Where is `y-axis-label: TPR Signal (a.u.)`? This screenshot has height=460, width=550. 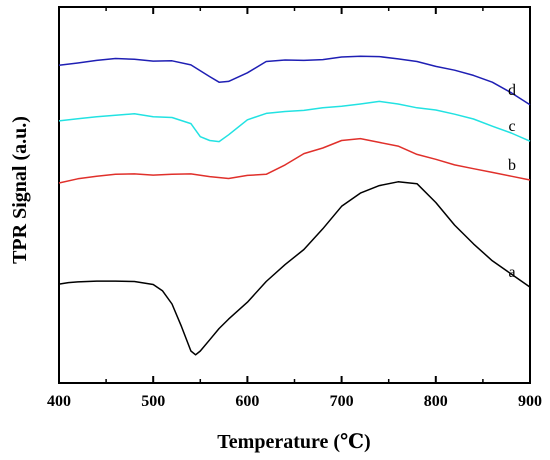
y-axis-label: TPR Signal (a.u.) is located at coordinates (20, 190).